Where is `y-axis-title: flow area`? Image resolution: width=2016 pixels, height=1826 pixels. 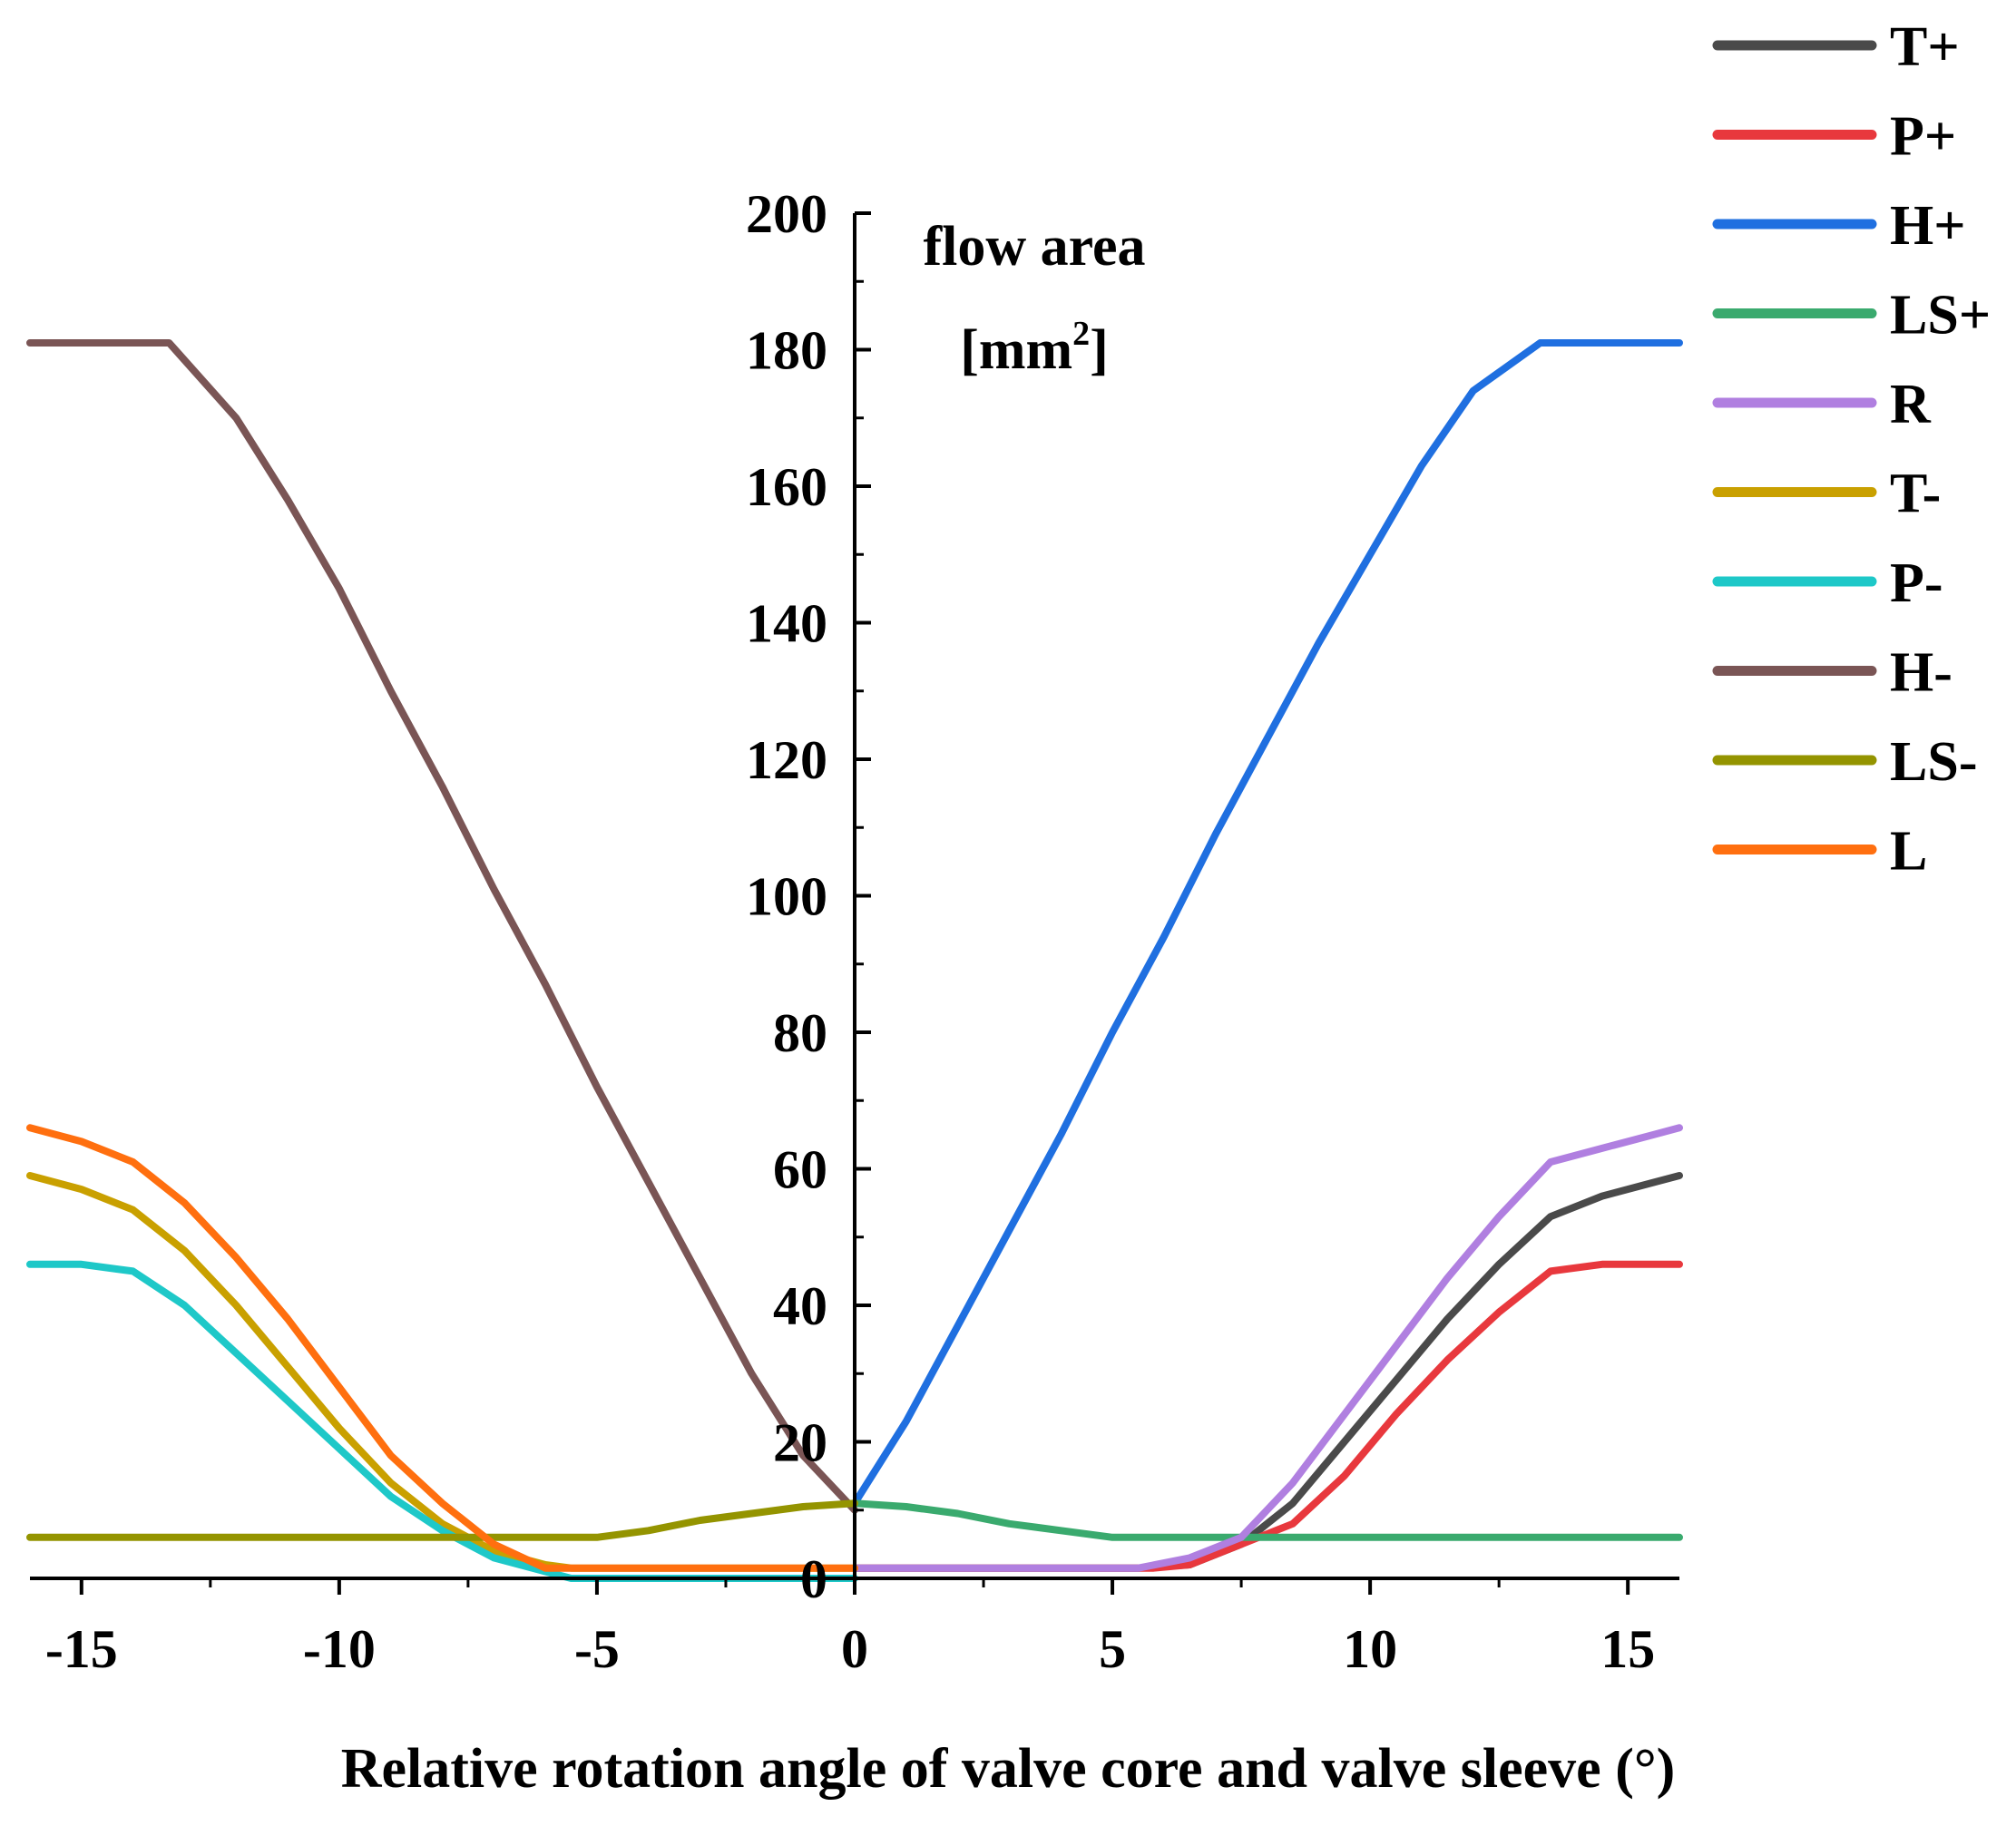 y-axis-title: flow area is located at coordinates (1034, 247).